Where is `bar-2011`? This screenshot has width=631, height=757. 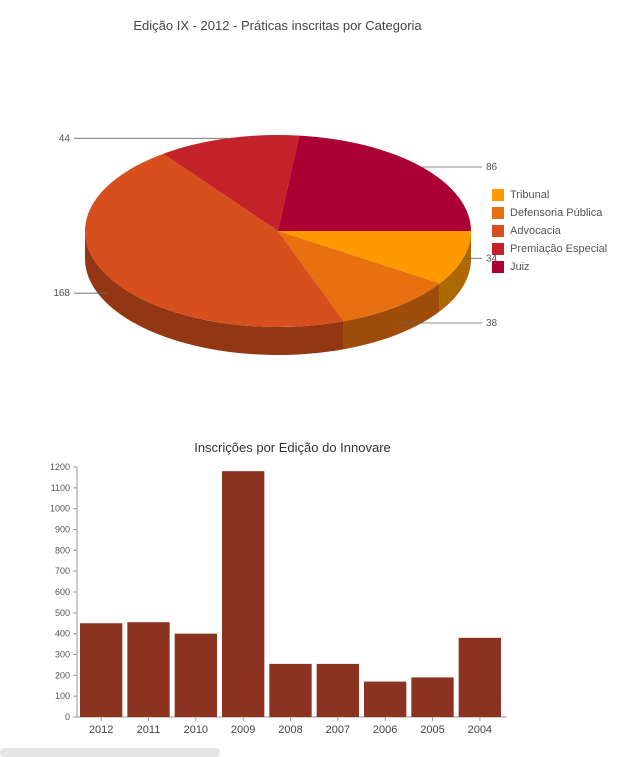
bar-2011 is located at coordinates (148, 669).